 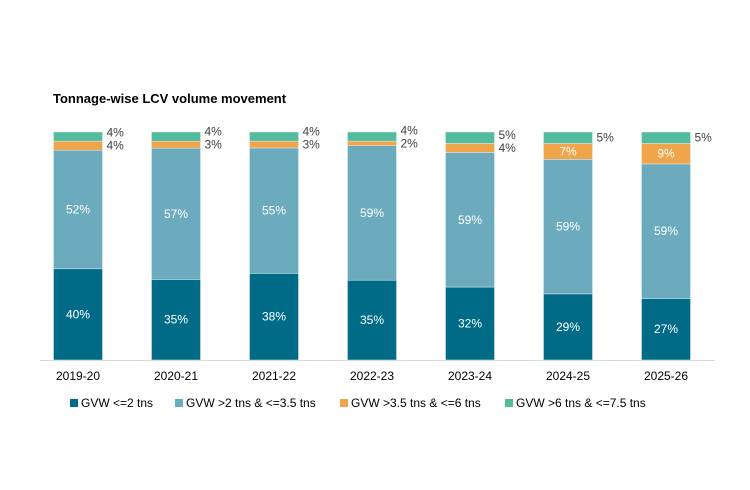 What do you see at coordinates (410, 143) in the screenshot?
I see `data-label: 2%` at bounding box center [410, 143].